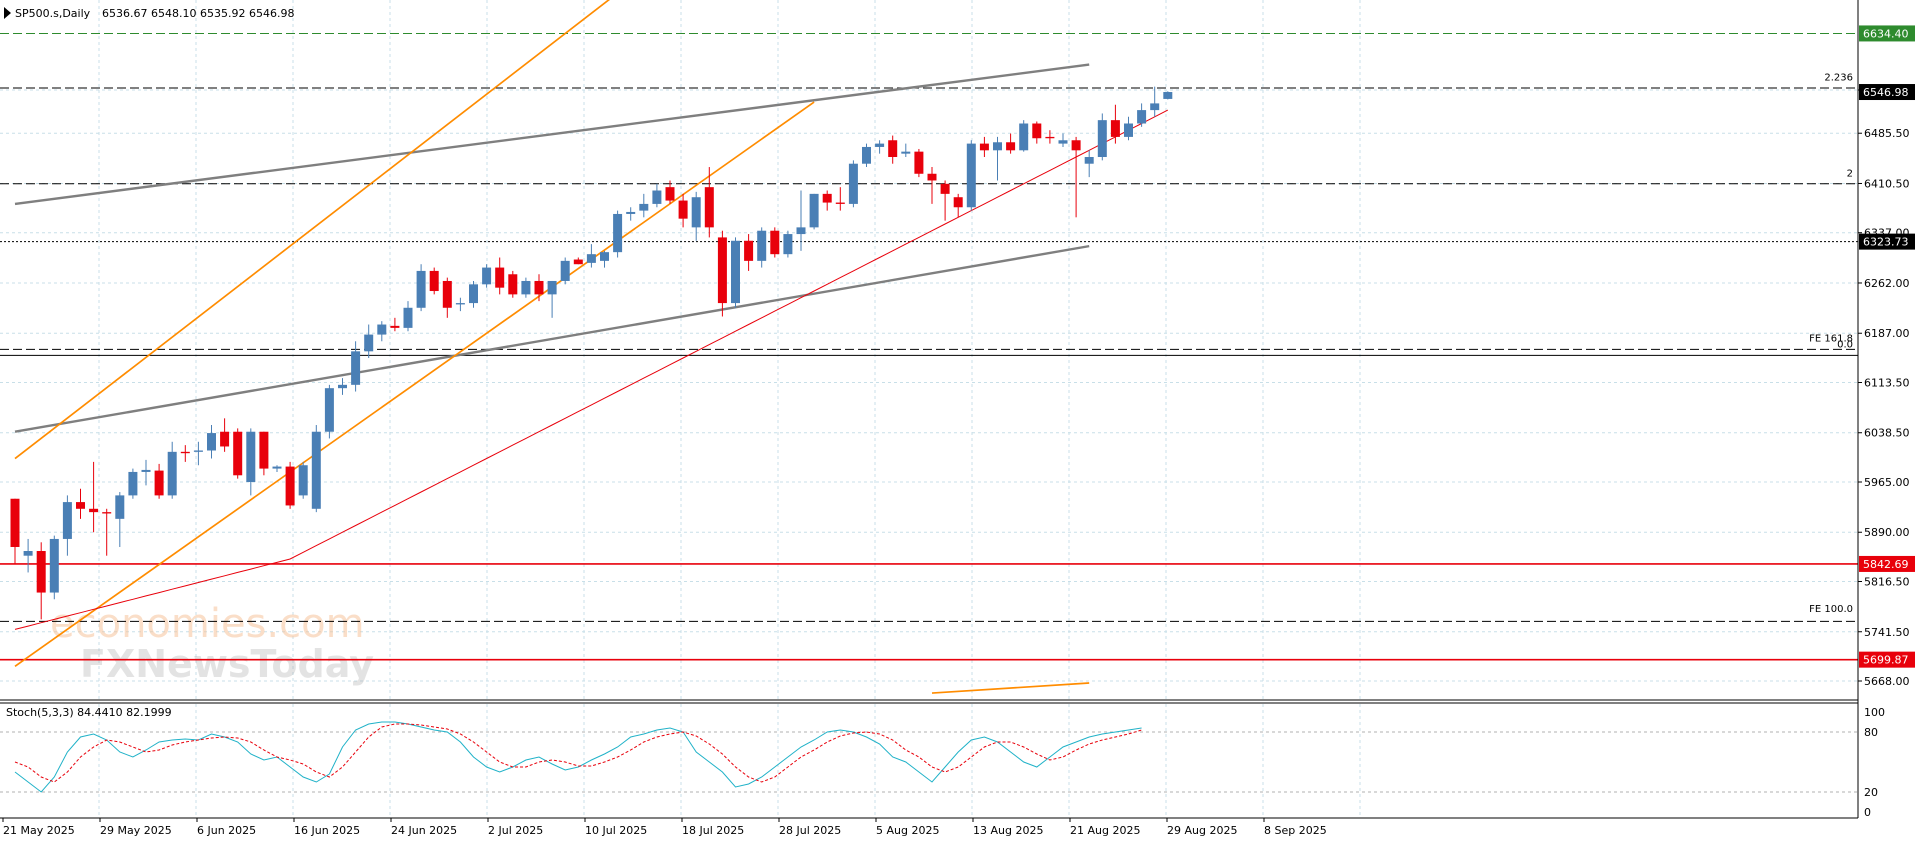 This screenshot has width=1916, height=844. What do you see at coordinates (1831, 609) in the screenshot?
I see `level-label: FE 100.0` at bounding box center [1831, 609].